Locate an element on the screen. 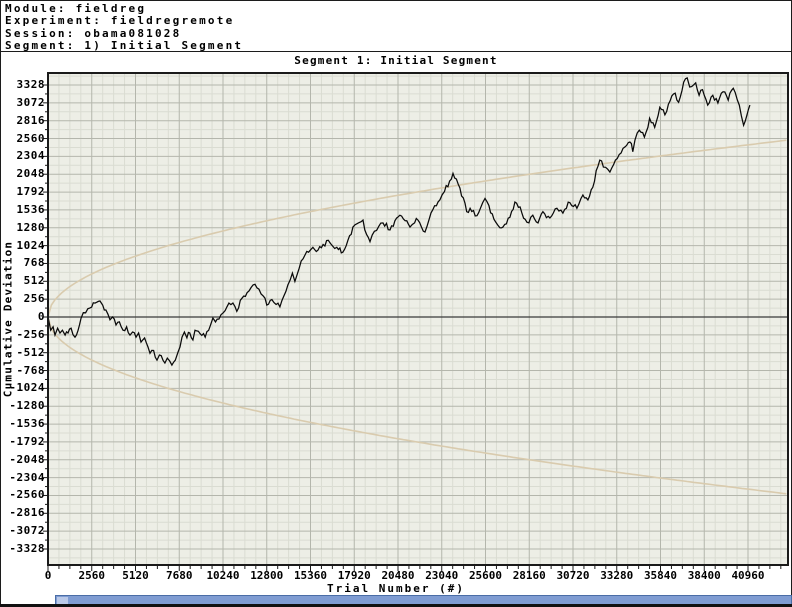 This screenshot has height=607, width=792. y-tick-label: 1792 is located at coordinates (30, 192).